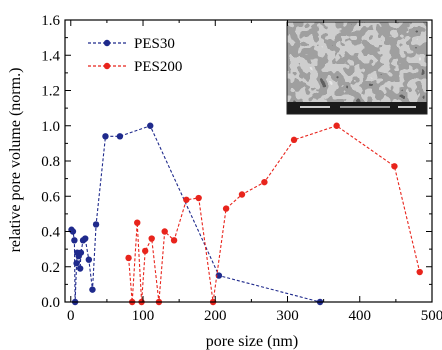 This screenshot has width=442, height=350. Describe the element at coordinates (143, 316) in the screenshot. I see `x-tick-label: 100` at that location.